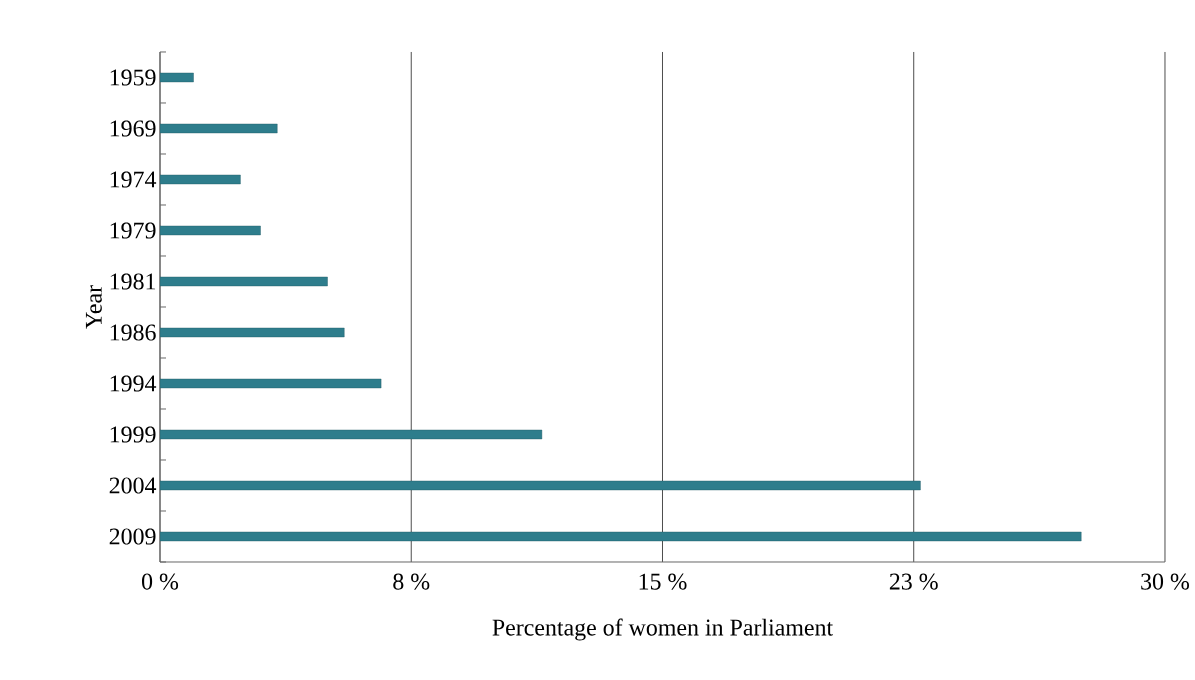 Image resolution: width=1195 pixels, height=680 pixels. Describe the element at coordinates (133, 281) in the screenshot. I see `y-tick-label: 1981` at that location.